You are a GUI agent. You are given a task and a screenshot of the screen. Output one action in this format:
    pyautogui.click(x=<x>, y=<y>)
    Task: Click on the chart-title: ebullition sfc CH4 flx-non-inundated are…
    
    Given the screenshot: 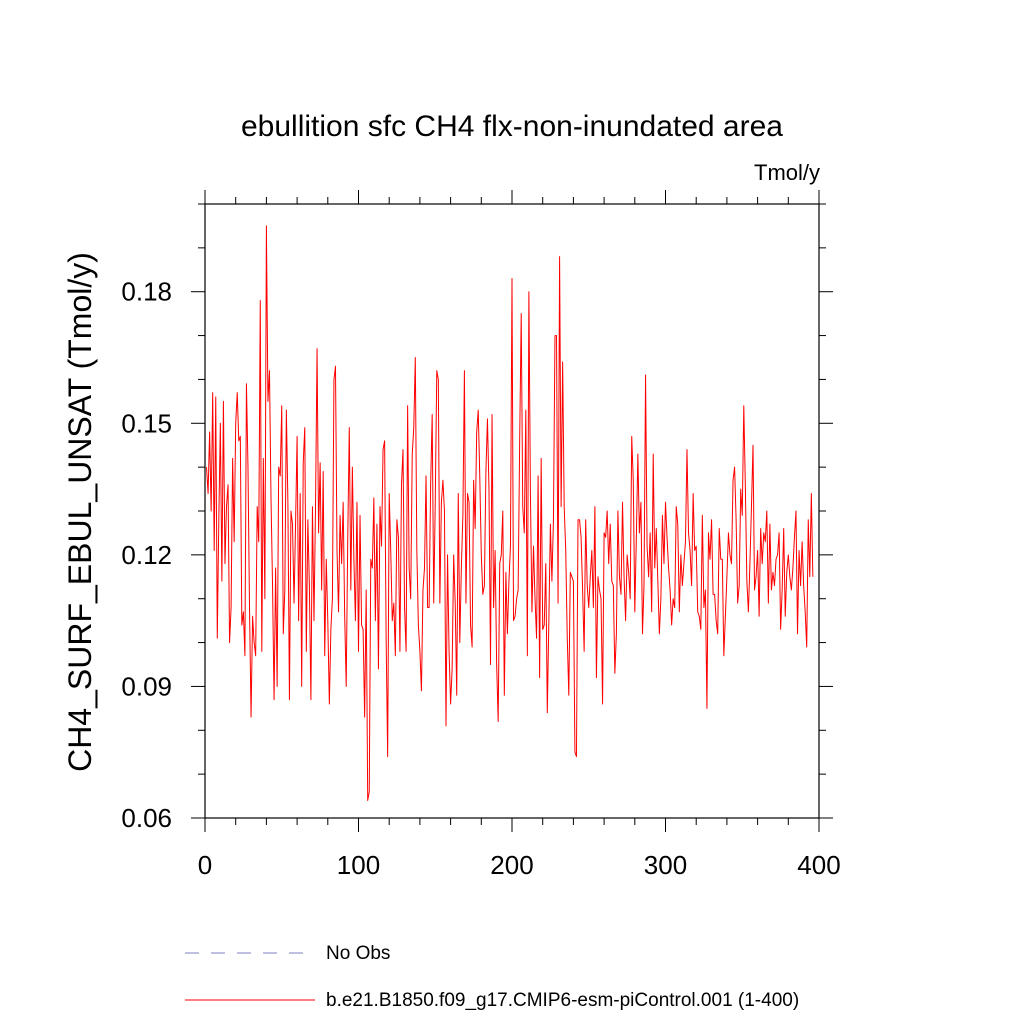 What is the action you would take?
    pyautogui.click(x=512, y=126)
    